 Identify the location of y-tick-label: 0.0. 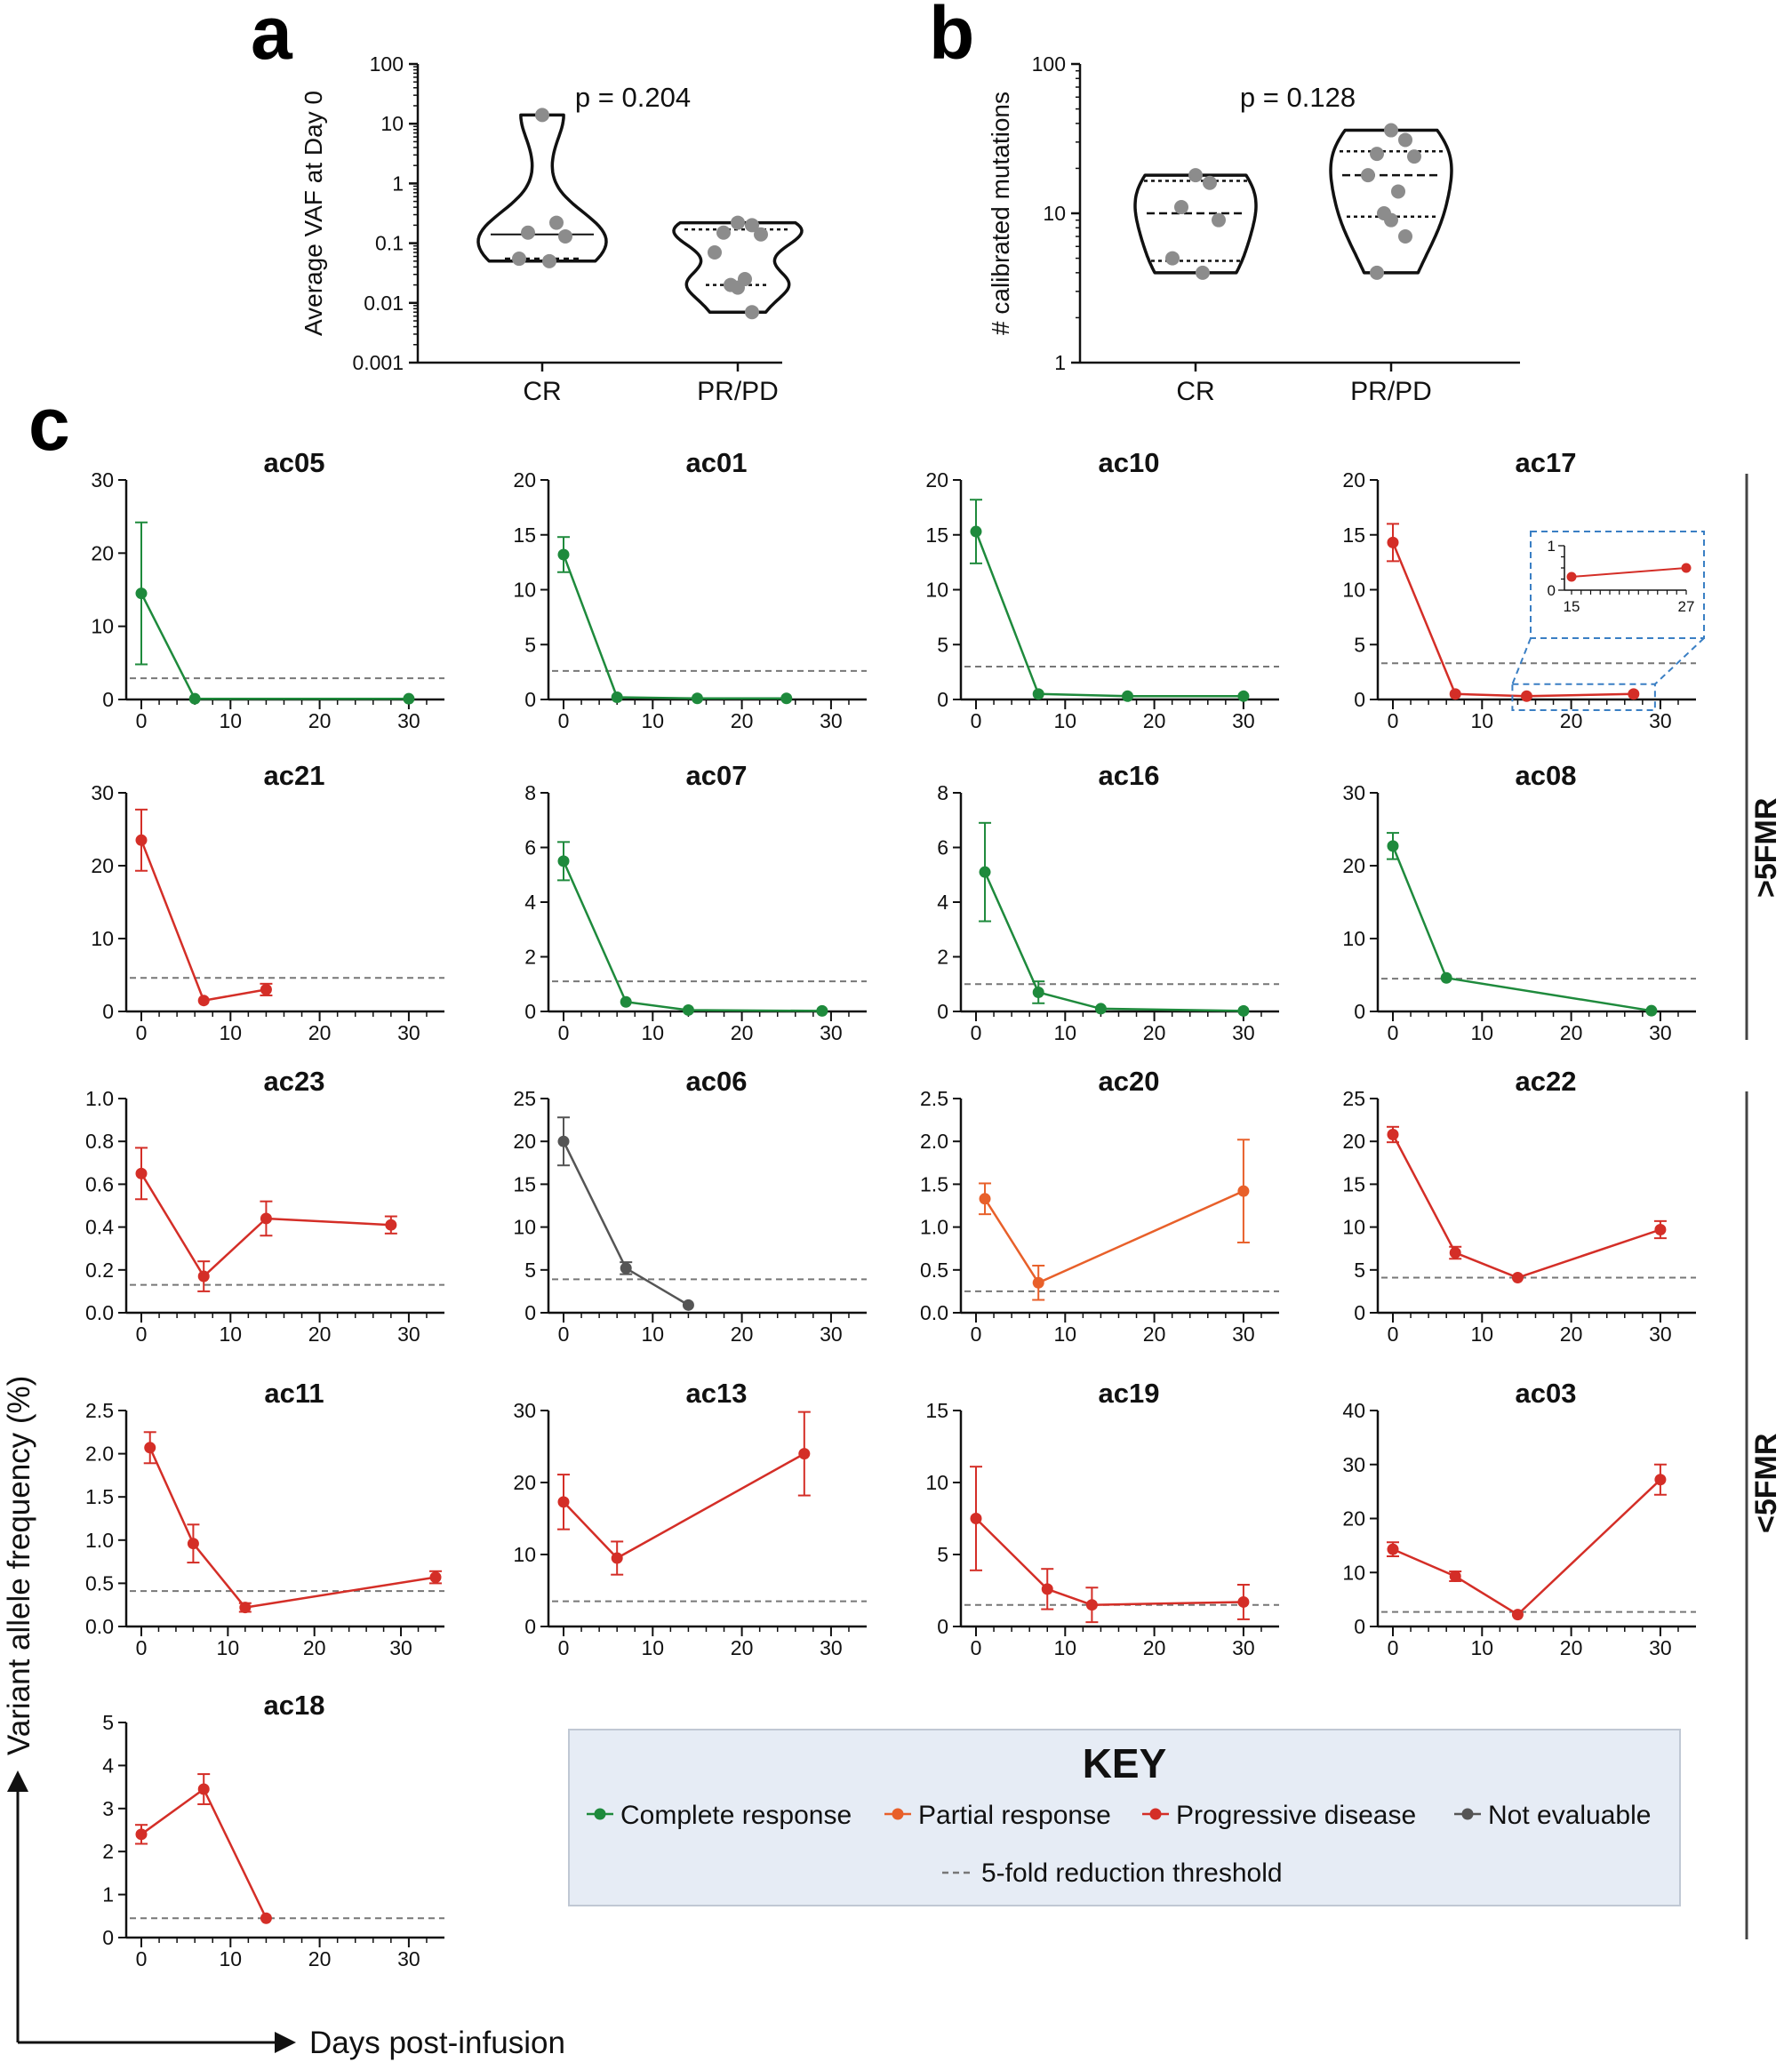
(99, 1626).